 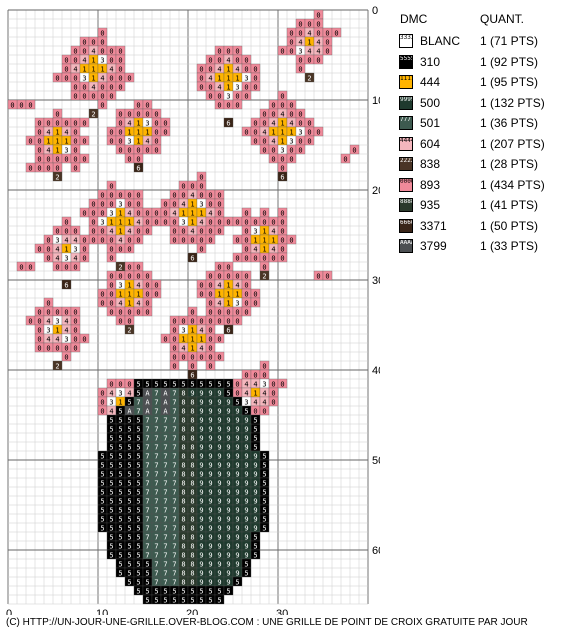 I want to click on x-tick-label: 30, so click(x=282, y=611).